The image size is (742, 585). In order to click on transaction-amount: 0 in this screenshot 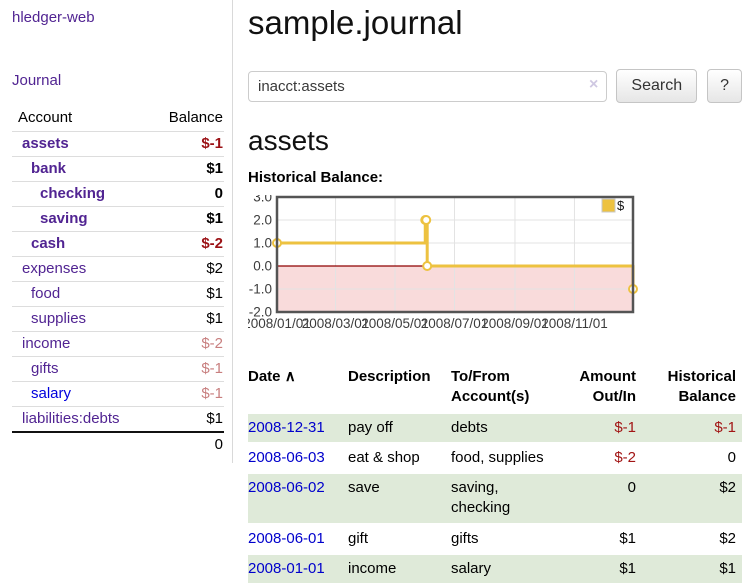, I will do `click(602, 498)`.